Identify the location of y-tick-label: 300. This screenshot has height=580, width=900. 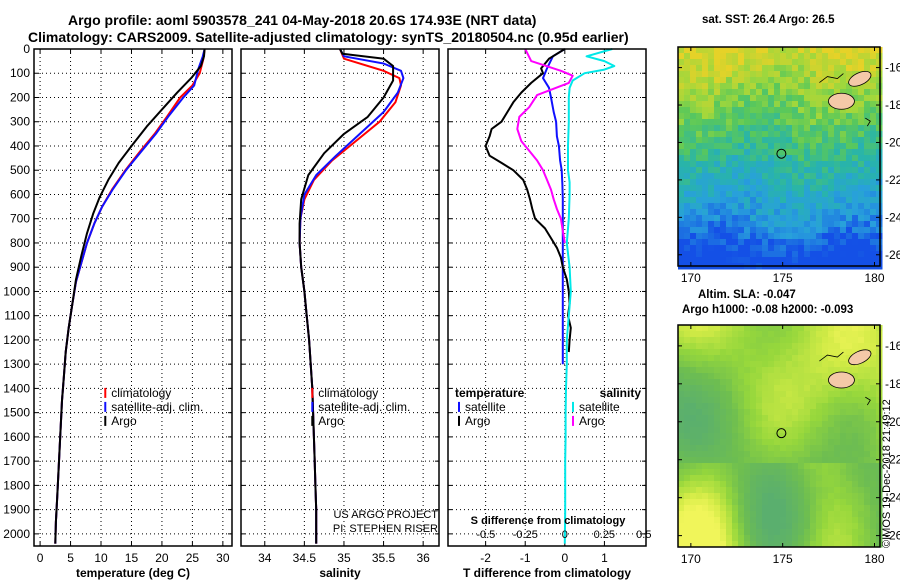
(20, 122).